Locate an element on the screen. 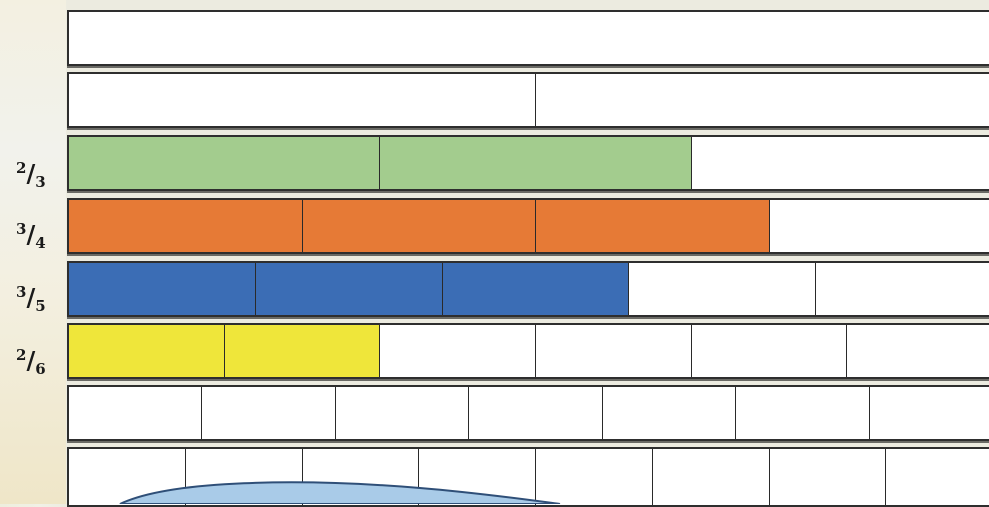 This screenshot has height=507, width=989. strip-thirds is located at coordinates (528, 163).